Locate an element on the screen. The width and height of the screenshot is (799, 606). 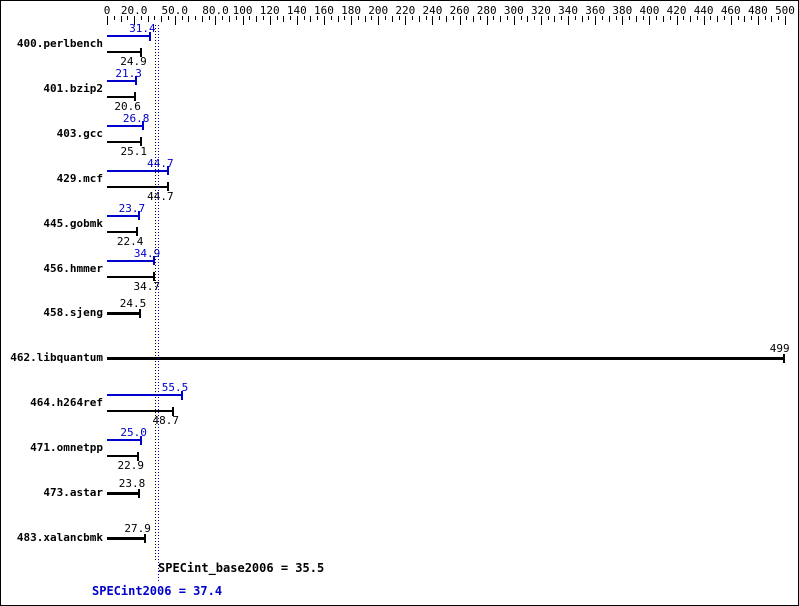
axis-tick-label: 120 is located at coordinates (269, 10).